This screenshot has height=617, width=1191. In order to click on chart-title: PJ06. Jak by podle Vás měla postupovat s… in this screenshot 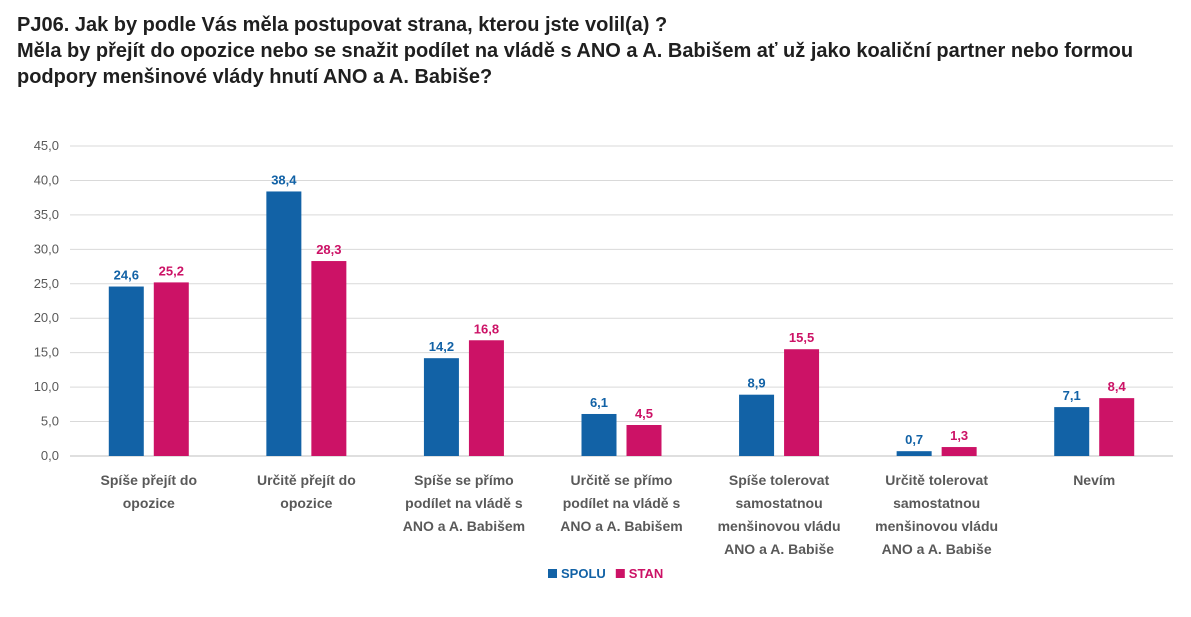, I will do `click(599, 51)`.